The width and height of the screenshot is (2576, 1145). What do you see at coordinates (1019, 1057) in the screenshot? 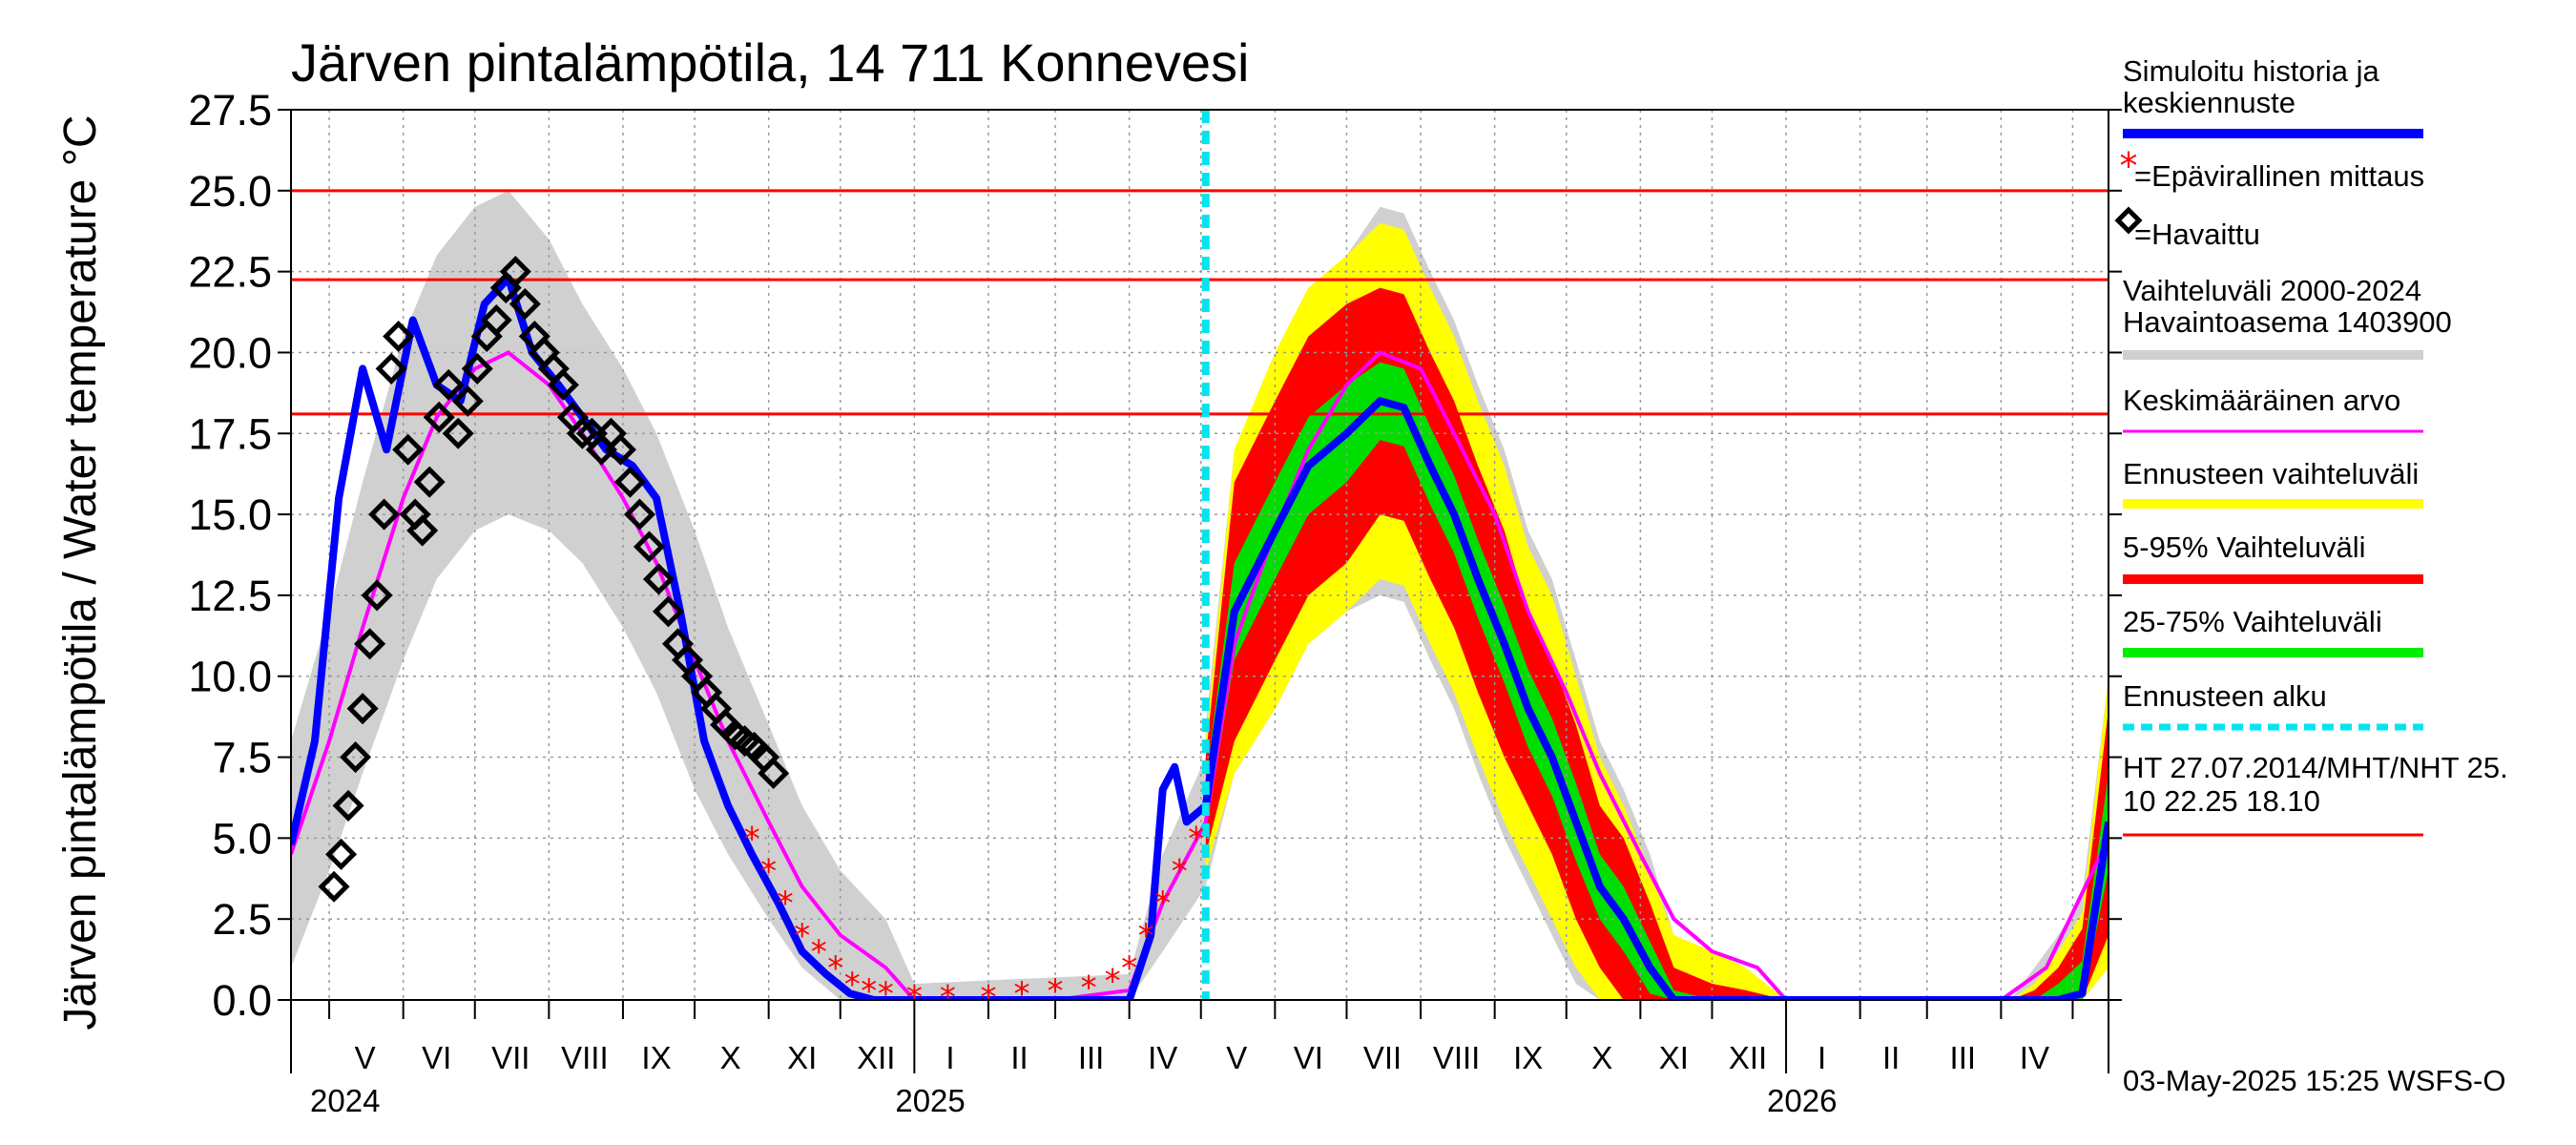
I see `x-month-label: II` at bounding box center [1019, 1057].